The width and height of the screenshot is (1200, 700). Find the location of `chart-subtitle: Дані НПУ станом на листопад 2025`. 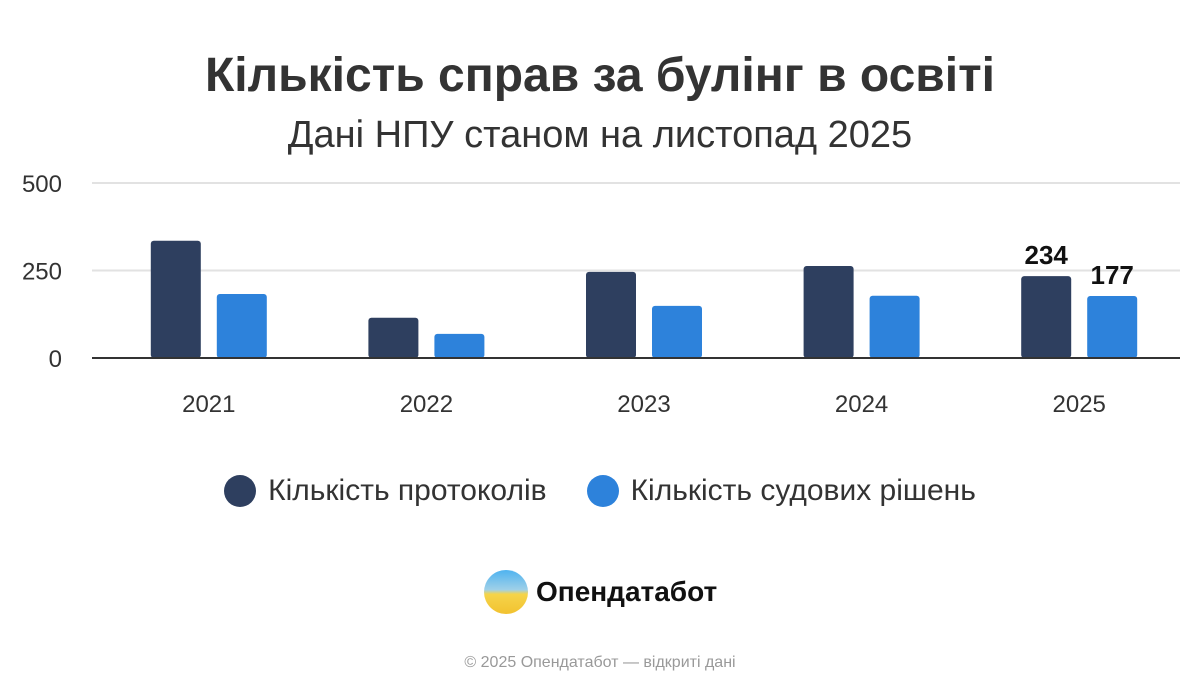

chart-subtitle: Дані НПУ станом на листопад 2025 is located at coordinates (600, 135).